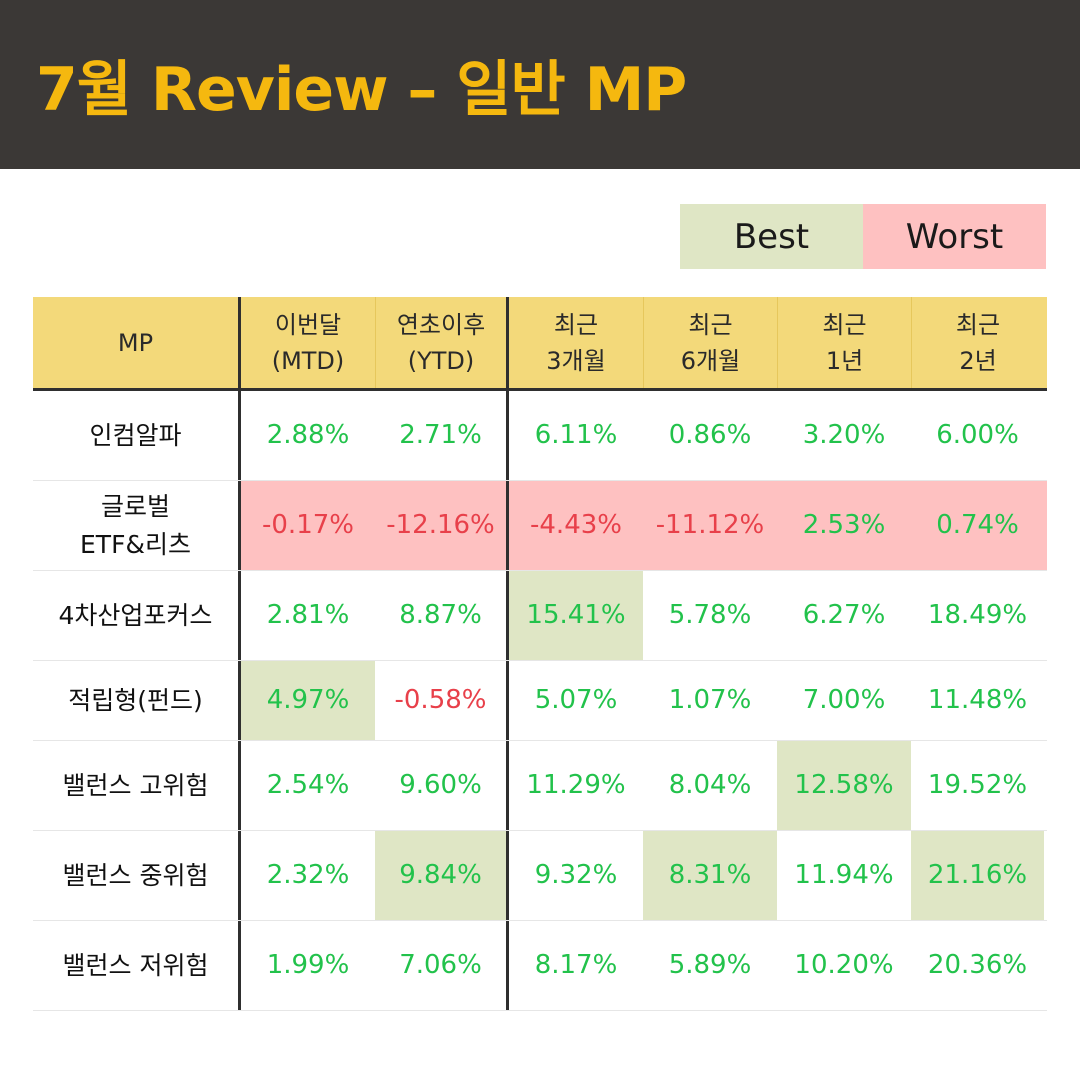 The image size is (1080, 1080). Describe the element at coordinates (308, 435) in the screenshot. I see `value-cell: 2.88%` at that location.